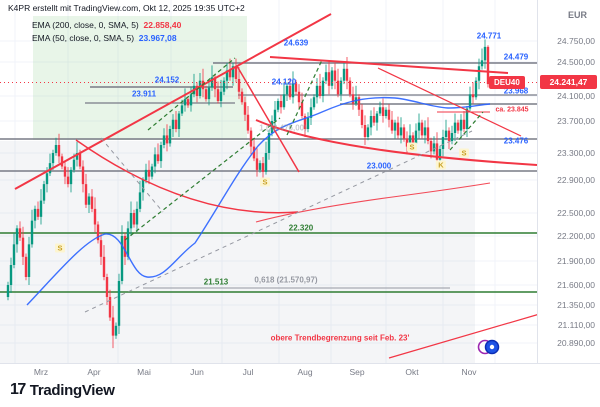  What do you see at coordinates (300, 371) in the screenshot?
I see `time-axis: Mrz Apr Mai Jun Jul Aug Sep Okt Nov` at bounding box center [300, 371].